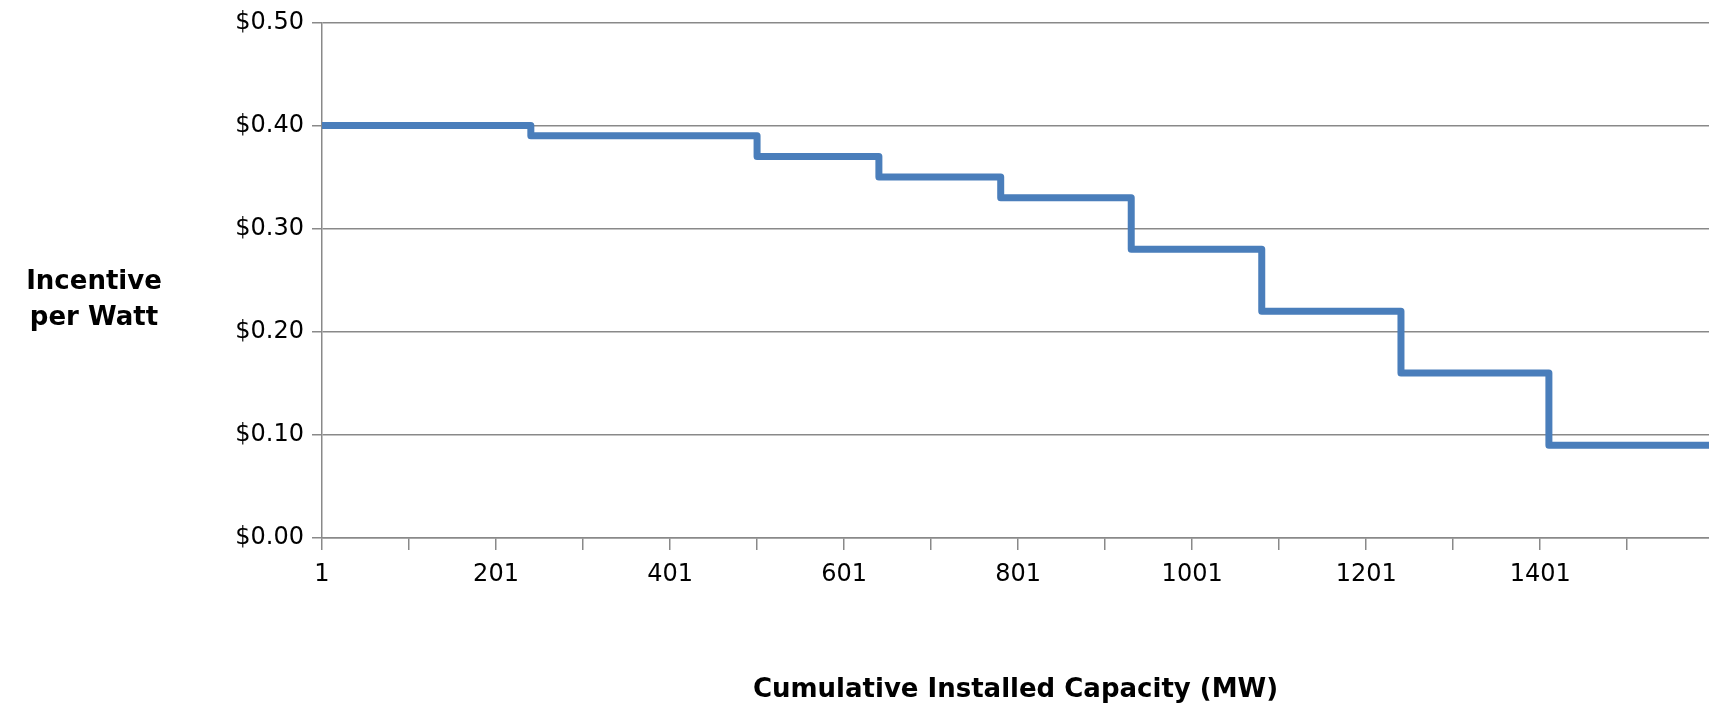 The width and height of the screenshot is (1709, 714). I want to click on y-tick-label: $0.00, so click(269, 536).